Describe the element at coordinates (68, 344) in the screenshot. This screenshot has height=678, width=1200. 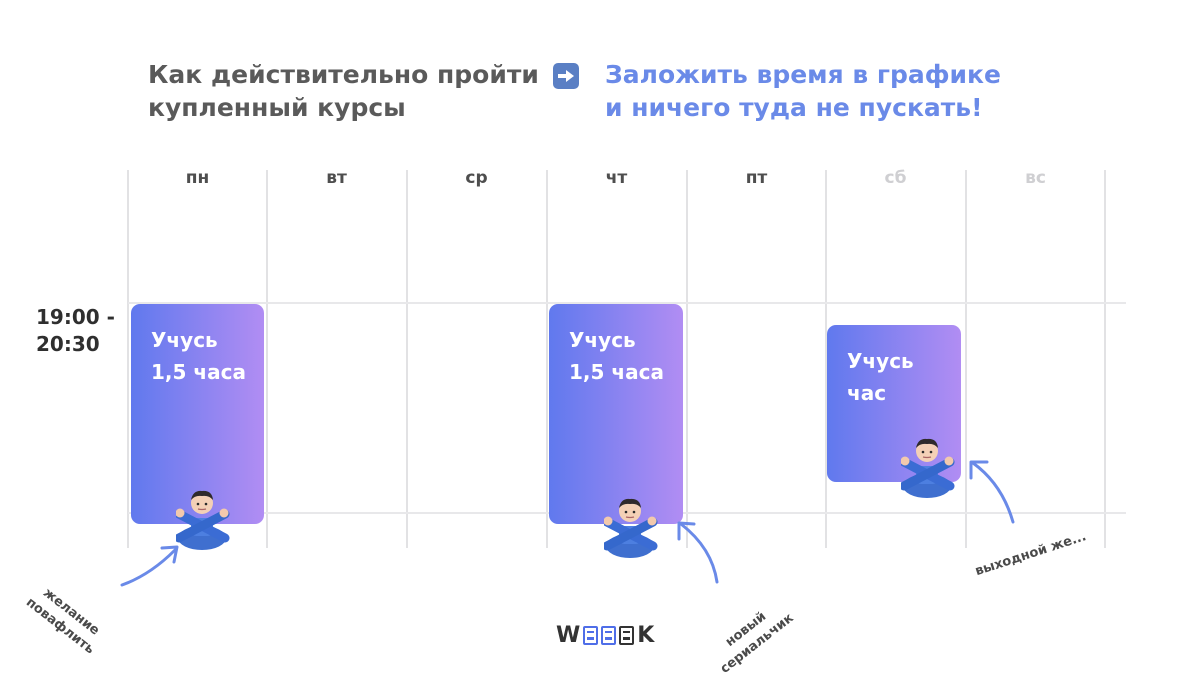
I see `time-slot-end: 20:30` at that location.